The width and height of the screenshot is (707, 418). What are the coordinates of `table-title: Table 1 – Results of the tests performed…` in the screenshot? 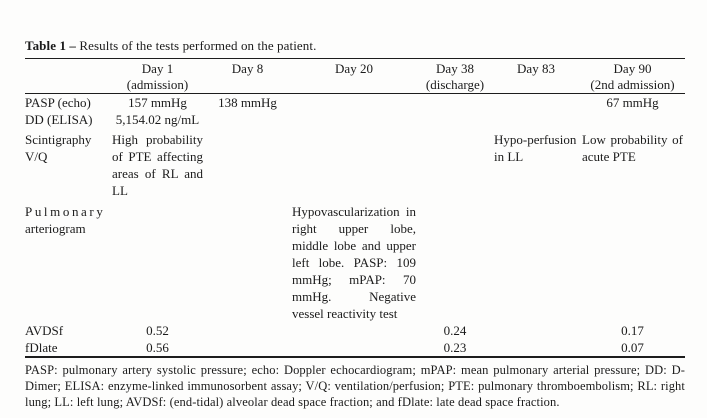 It's located at (355, 45).